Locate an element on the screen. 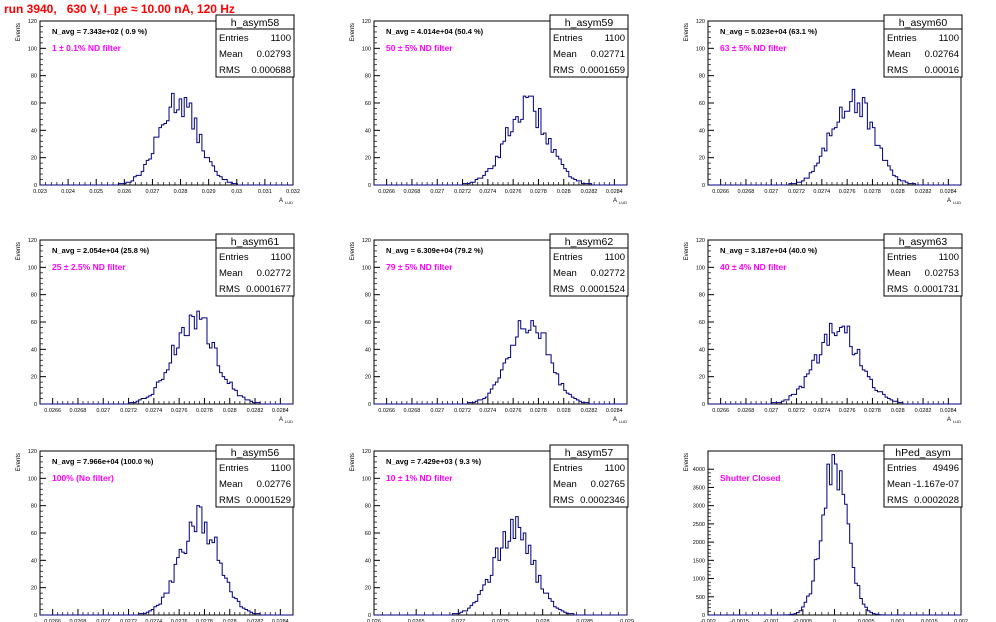 This screenshot has height=622, width=996. stats-title: h_asym63 is located at coordinates (923, 242).